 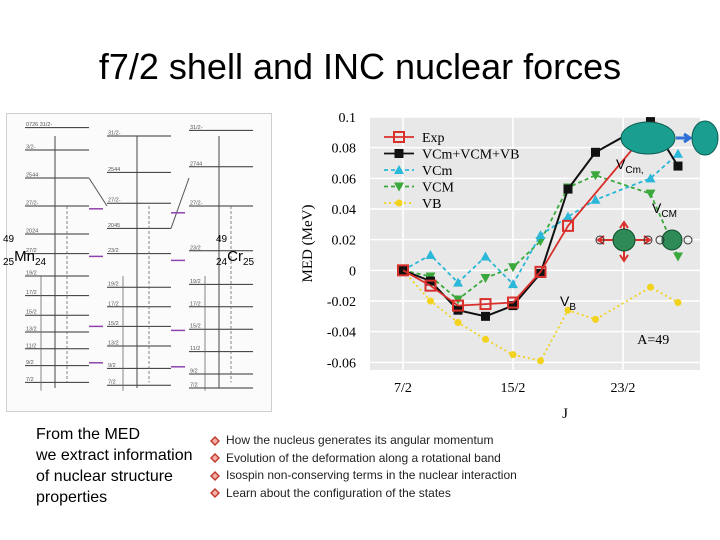 I want to click on mn-symbol: Mn, so click(x=24, y=256).